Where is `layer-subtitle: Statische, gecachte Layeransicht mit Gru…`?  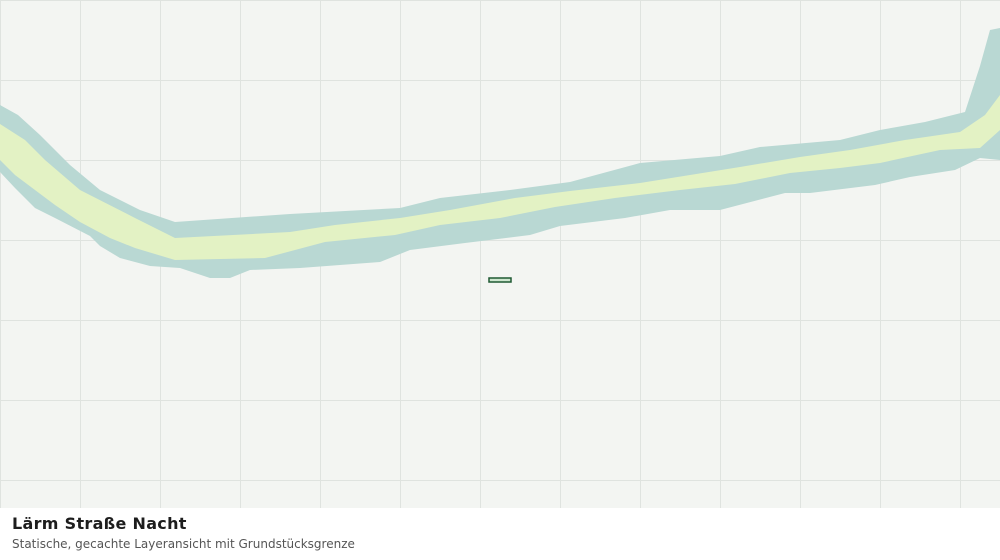
layer-subtitle: Statische, gecachte Layeransicht mit Gru… is located at coordinates (183, 544).